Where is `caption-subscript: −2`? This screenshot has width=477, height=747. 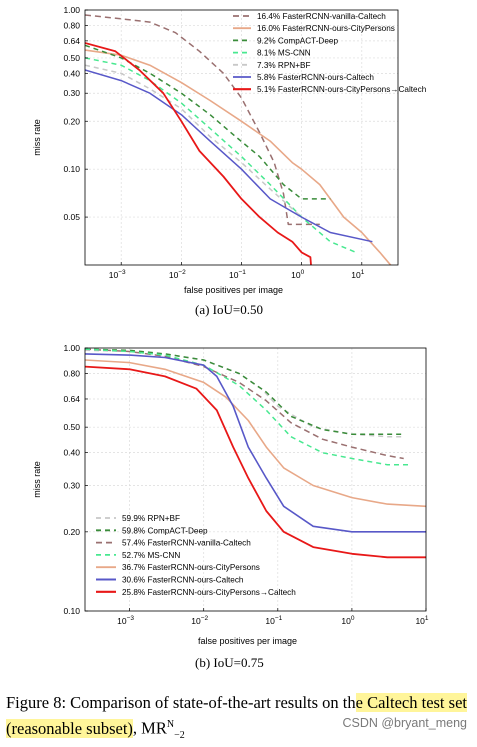 caption-subscript: −2 is located at coordinates (179, 735).